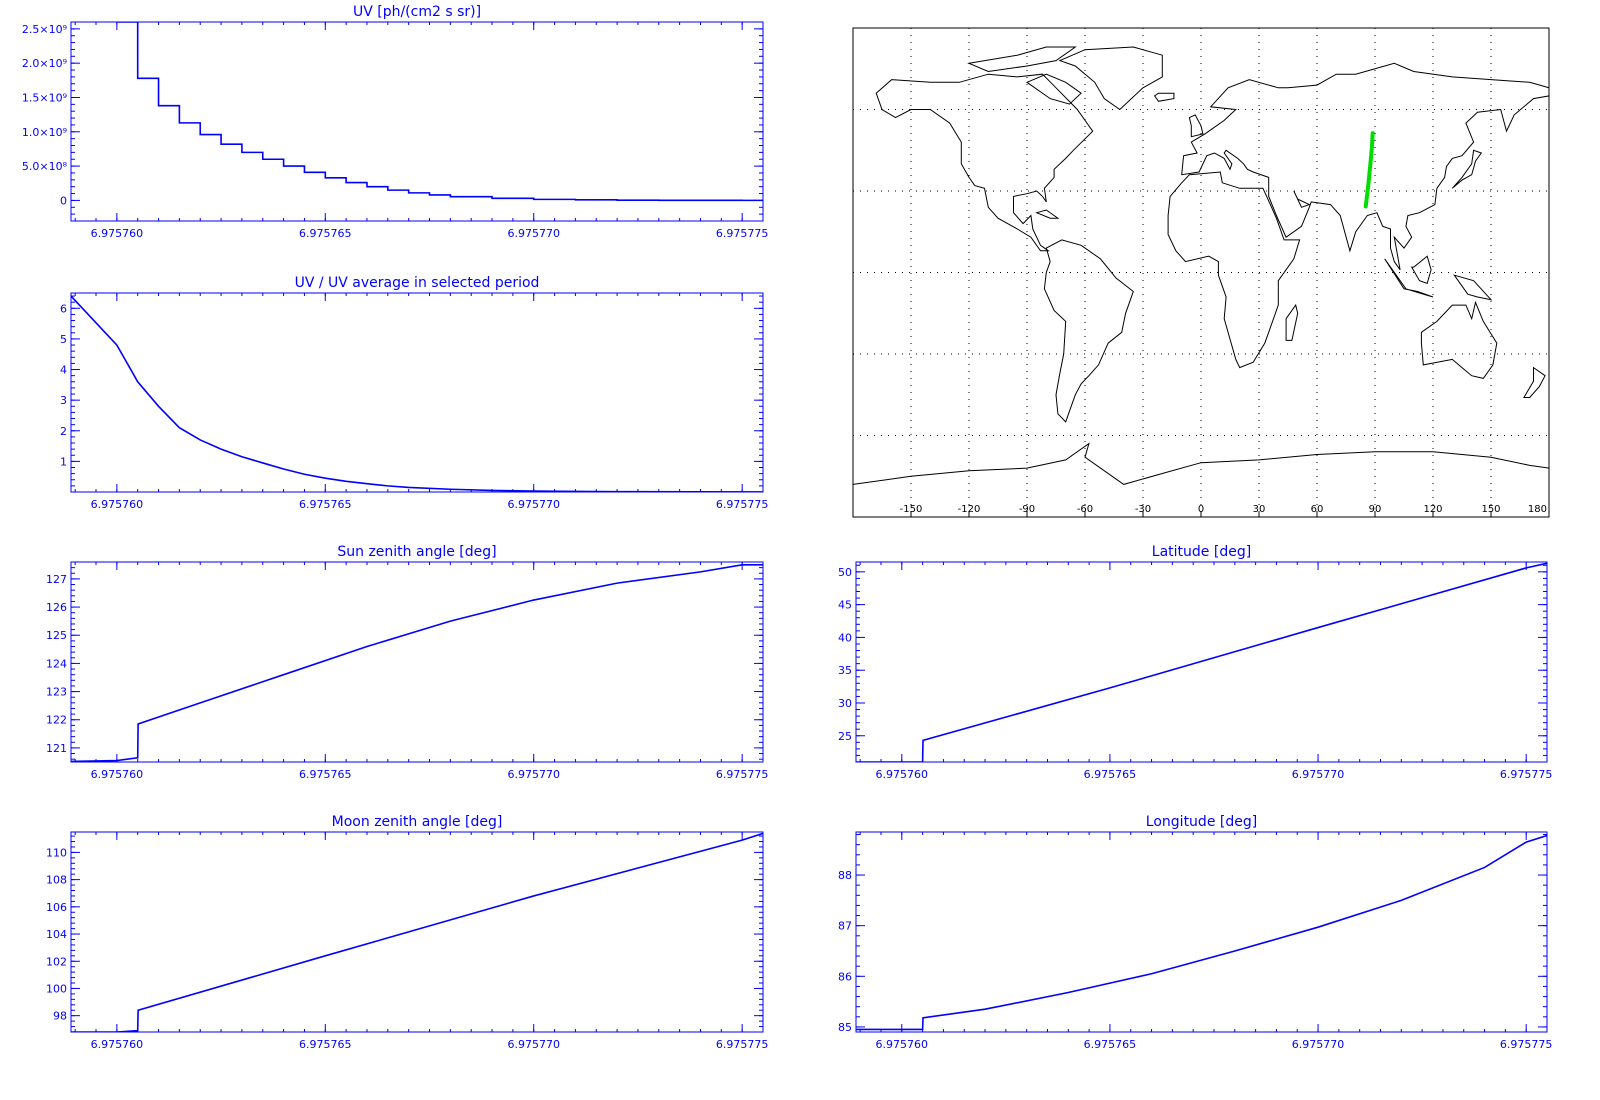  Describe the element at coordinates (56, 988) in the screenshot. I see `y-tick-label: 100` at that location.